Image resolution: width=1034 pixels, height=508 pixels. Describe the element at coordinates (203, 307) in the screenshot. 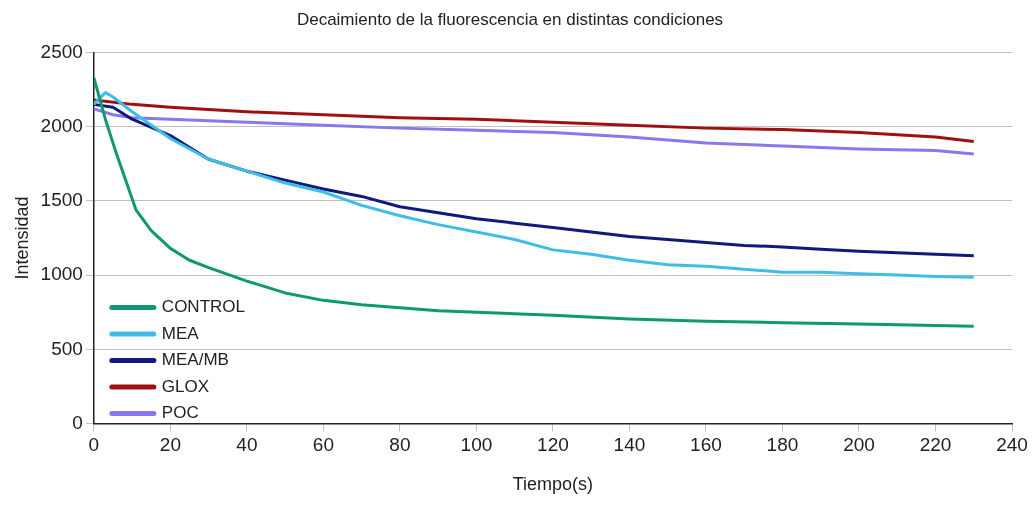

I see `legend-label: CONTROL` at that location.